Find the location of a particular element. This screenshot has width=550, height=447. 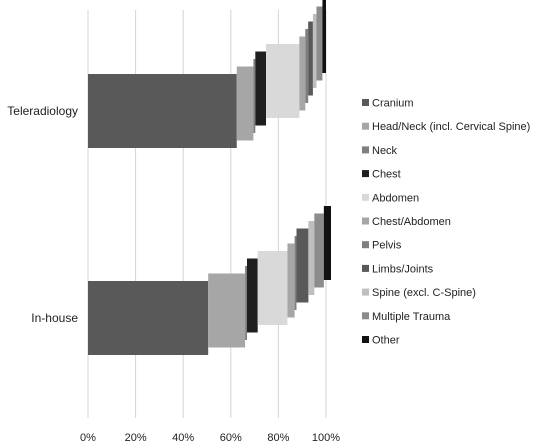

legend-label: Chest is located at coordinates (386, 175).